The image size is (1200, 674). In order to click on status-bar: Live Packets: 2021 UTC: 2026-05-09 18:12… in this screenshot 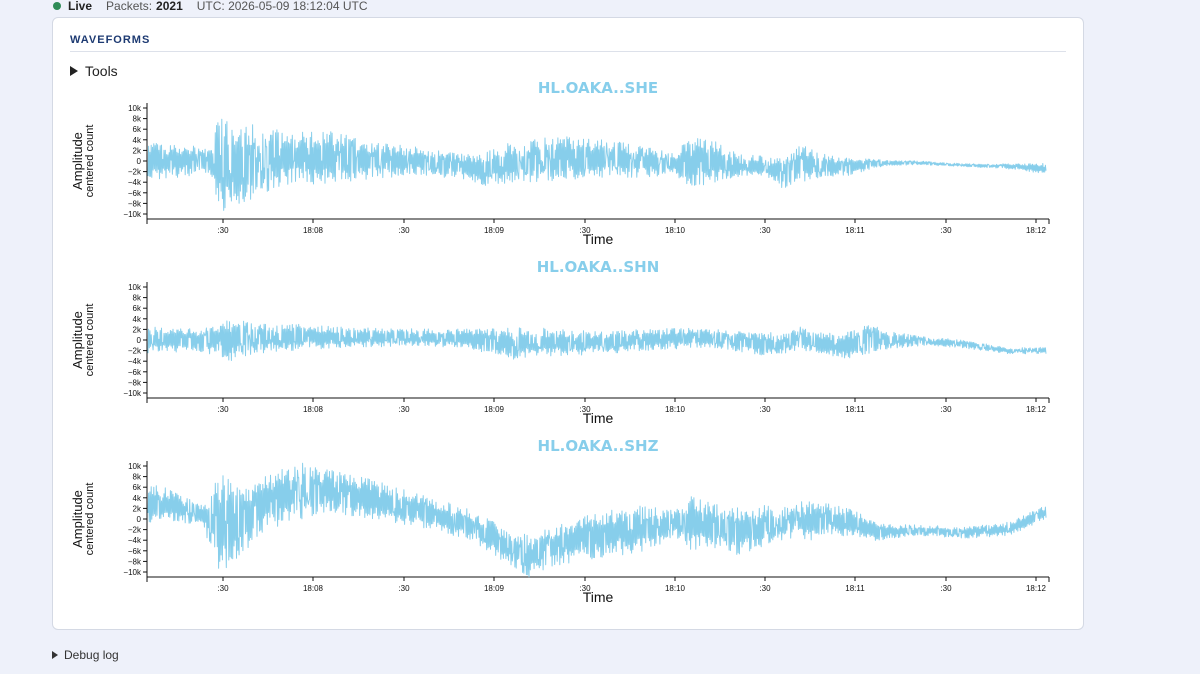, I will do `click(210, 7)`.